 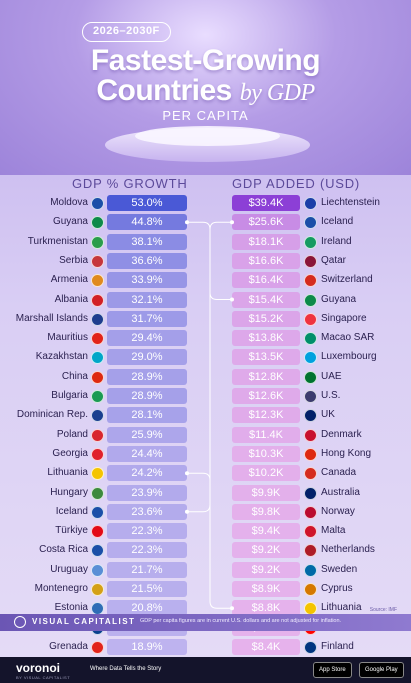 I want to click on right-country-label: Sweden, so click(x=339, y=569).